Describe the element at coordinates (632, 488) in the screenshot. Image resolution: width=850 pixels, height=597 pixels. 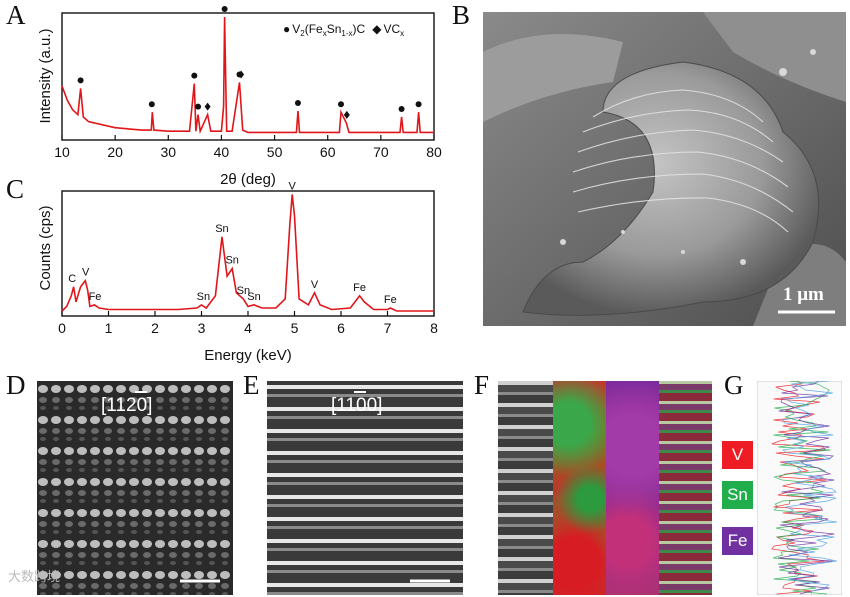
I see `map-fe` at that location.